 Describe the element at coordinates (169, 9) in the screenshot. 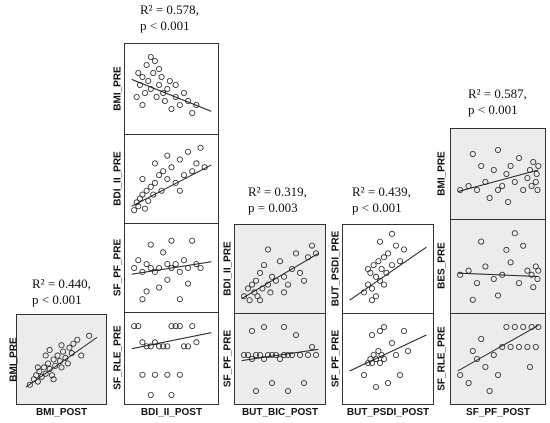

I see `r2-stat-g2: R² = 0.578,` at that location.